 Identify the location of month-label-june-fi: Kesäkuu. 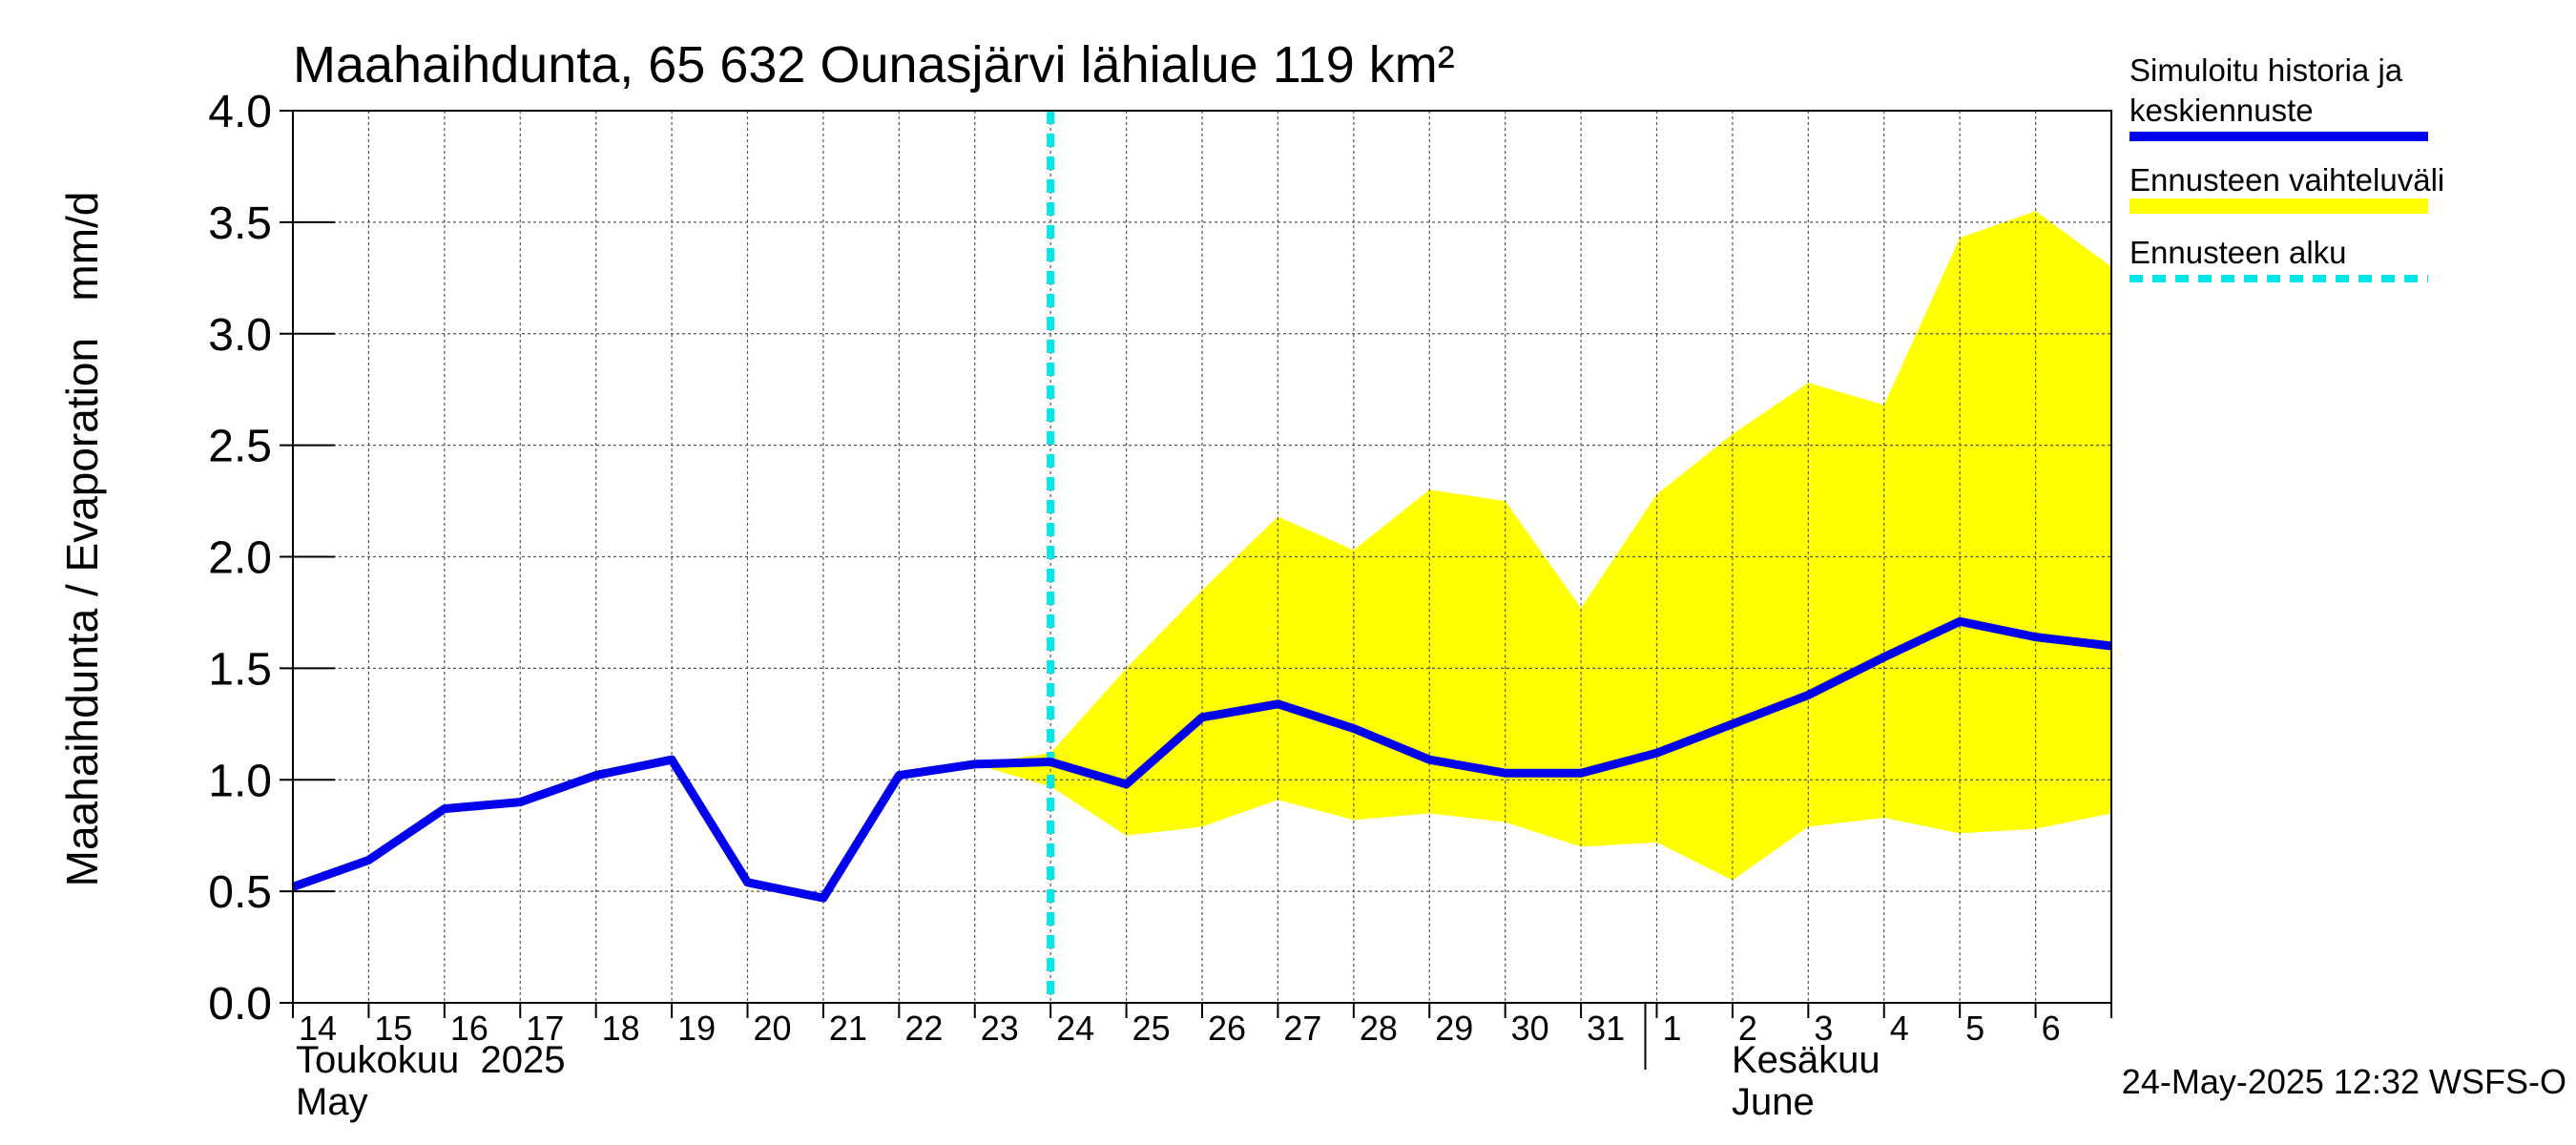
(1806, 1060).